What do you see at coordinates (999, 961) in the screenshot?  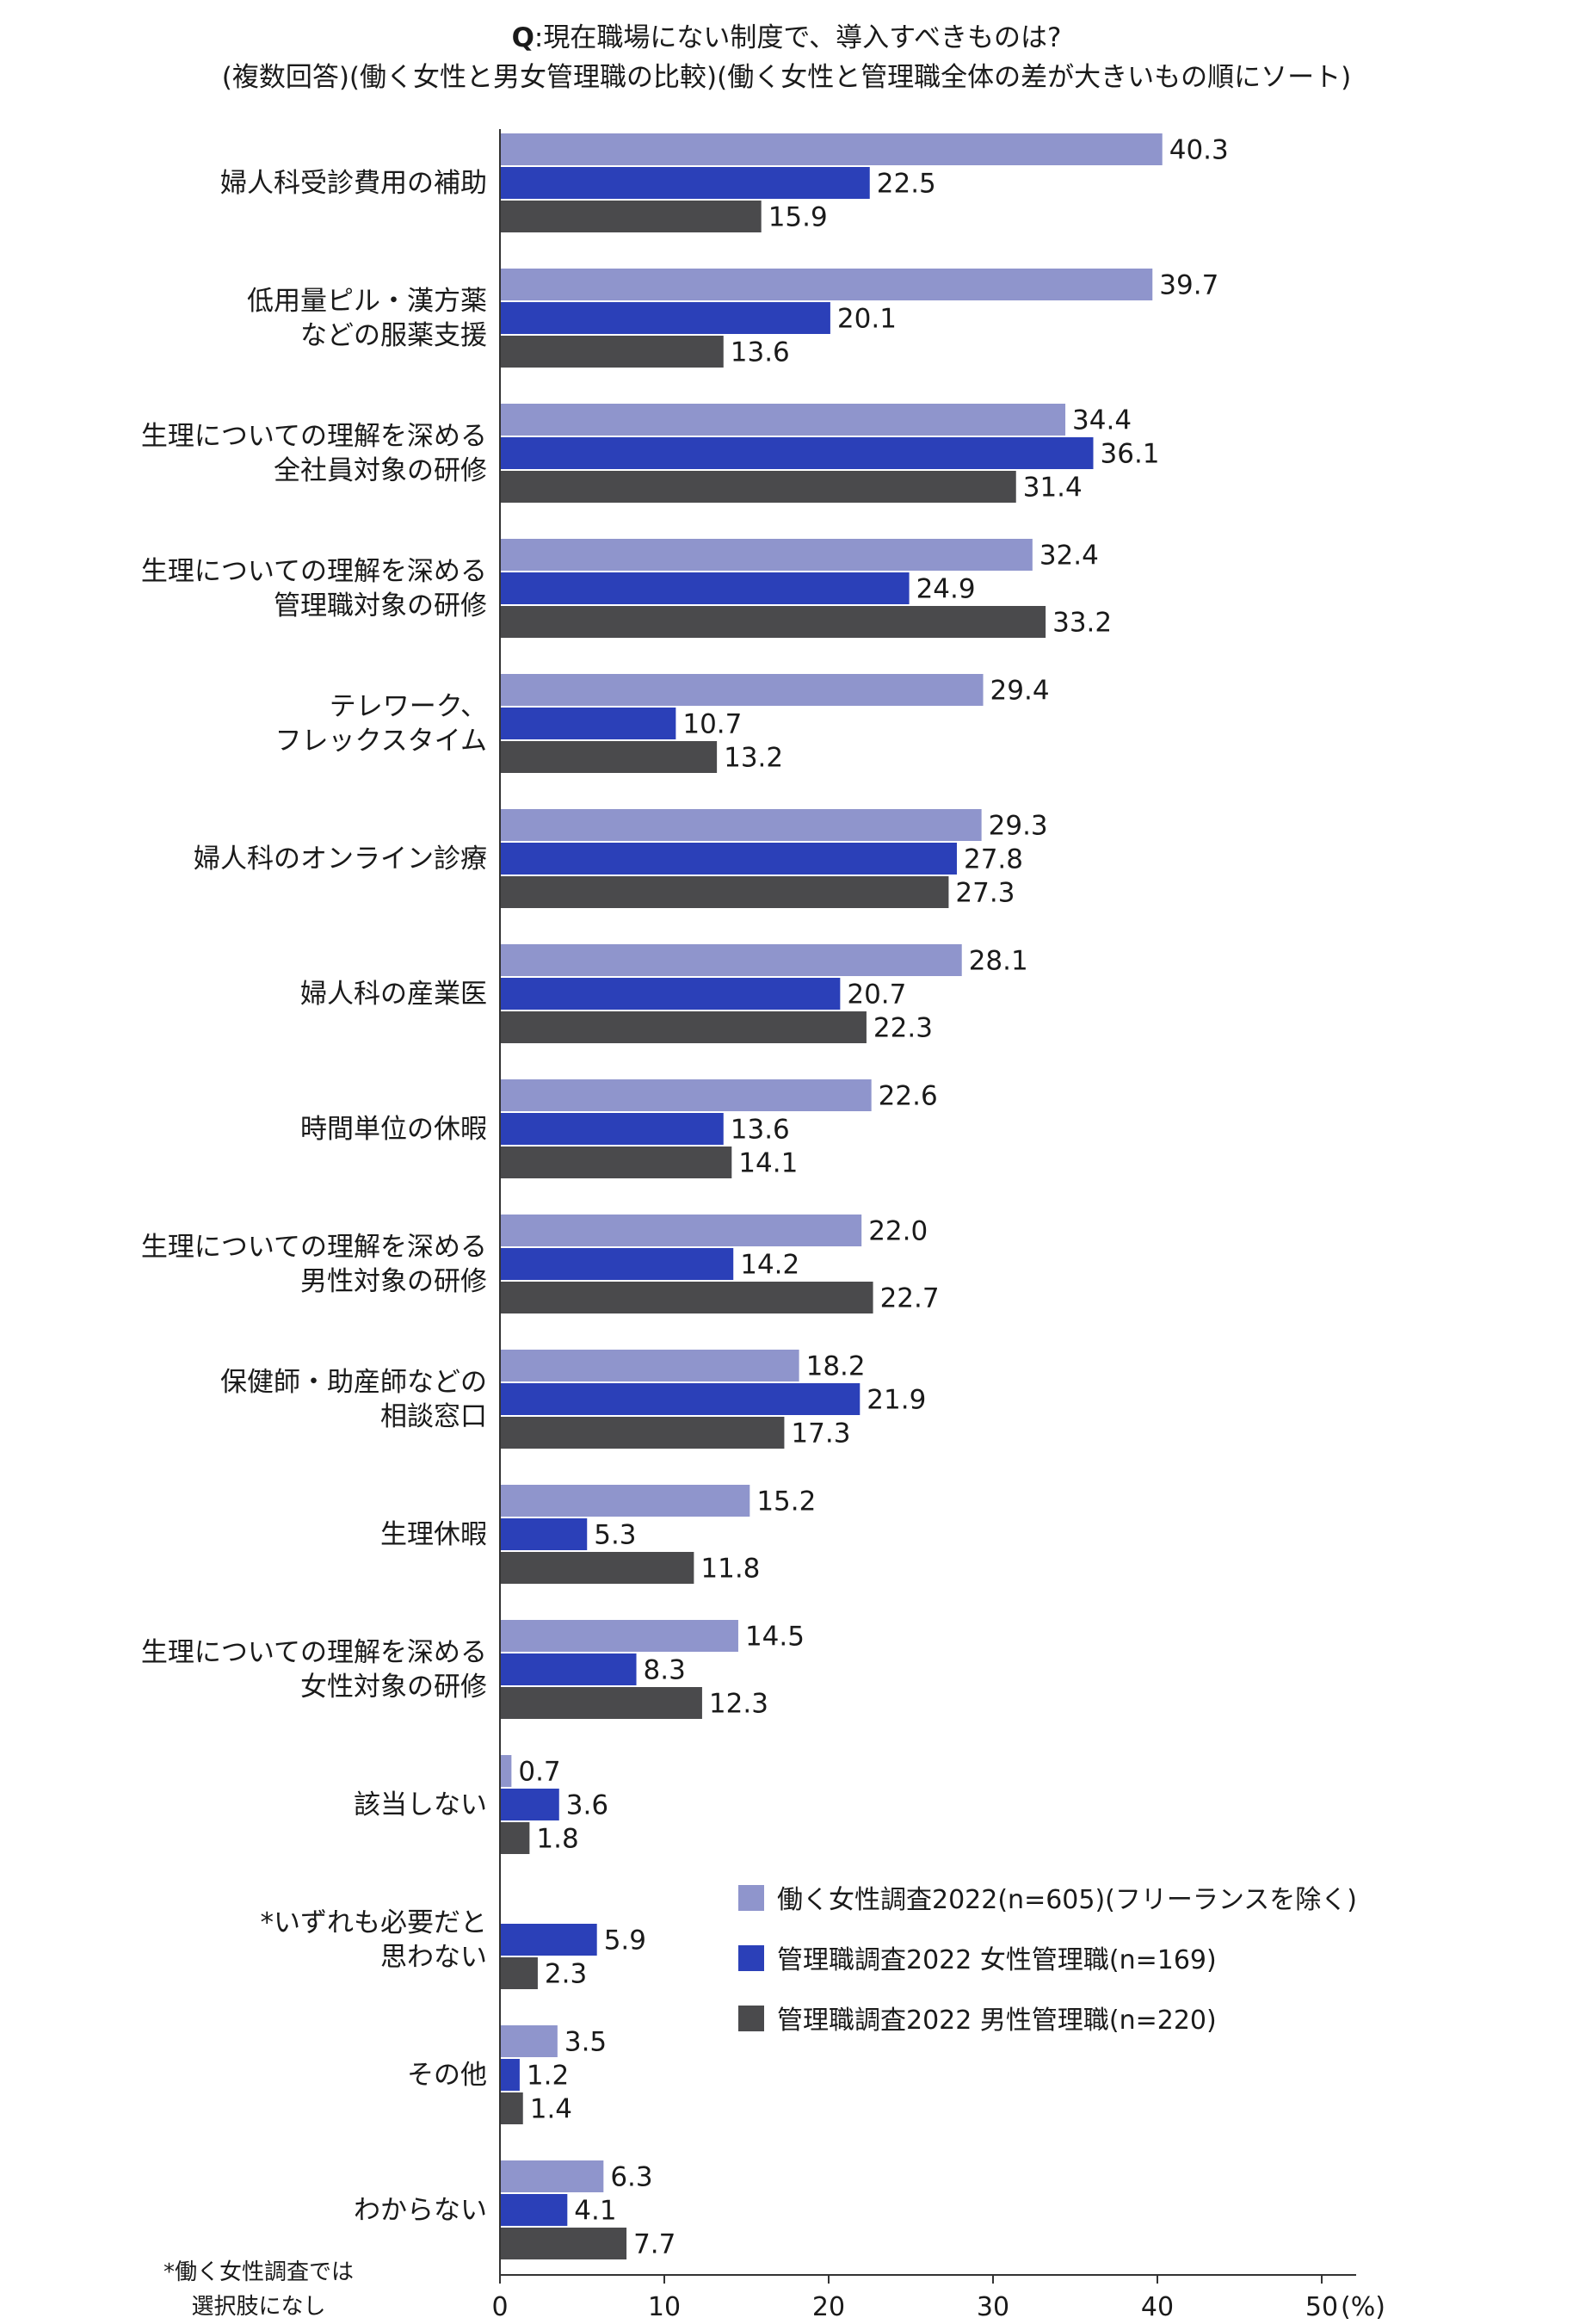 I see `data-label: 28.1` at bounding box center [999, 961].